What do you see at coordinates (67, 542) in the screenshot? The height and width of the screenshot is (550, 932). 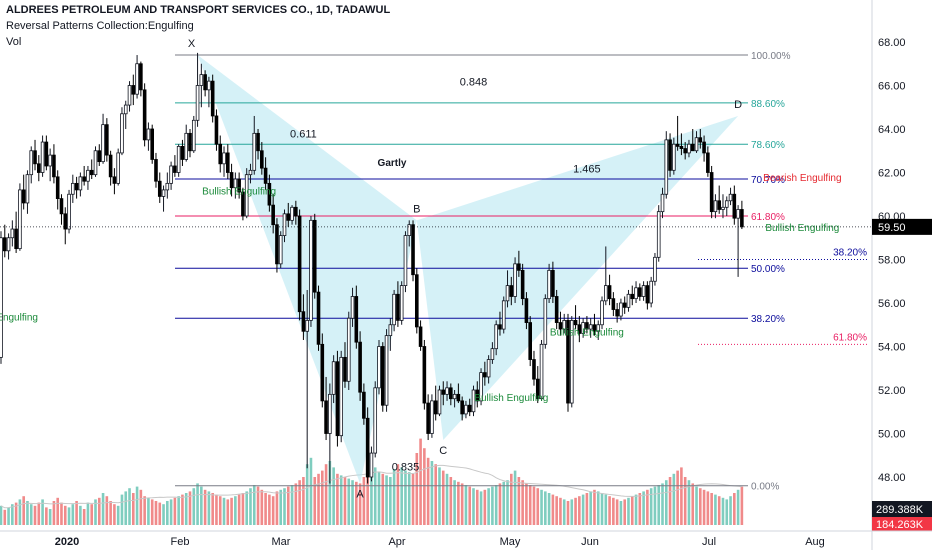 I see `time-tick-label: 2020` at bounding box center [67, 542].